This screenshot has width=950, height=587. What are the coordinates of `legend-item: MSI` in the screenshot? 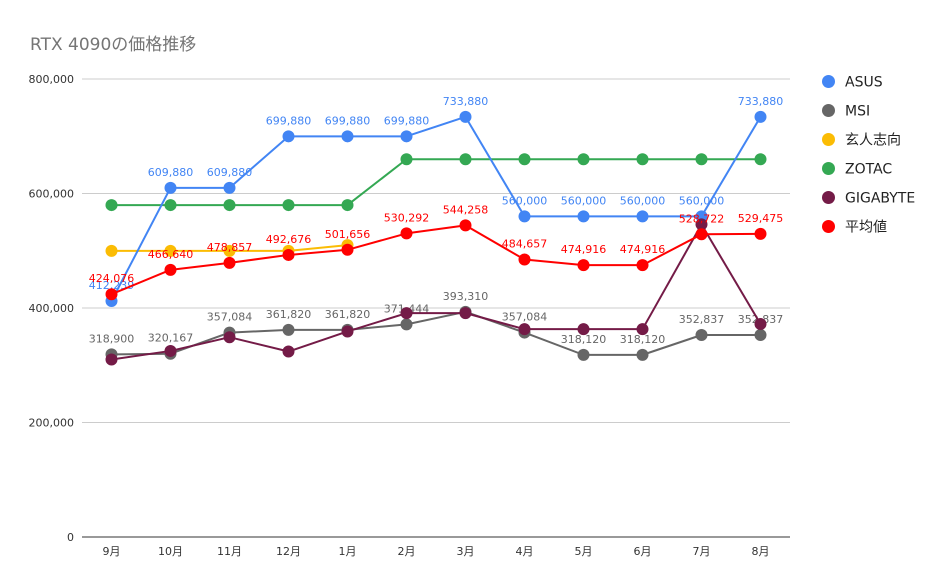 It's located at (868, 113).